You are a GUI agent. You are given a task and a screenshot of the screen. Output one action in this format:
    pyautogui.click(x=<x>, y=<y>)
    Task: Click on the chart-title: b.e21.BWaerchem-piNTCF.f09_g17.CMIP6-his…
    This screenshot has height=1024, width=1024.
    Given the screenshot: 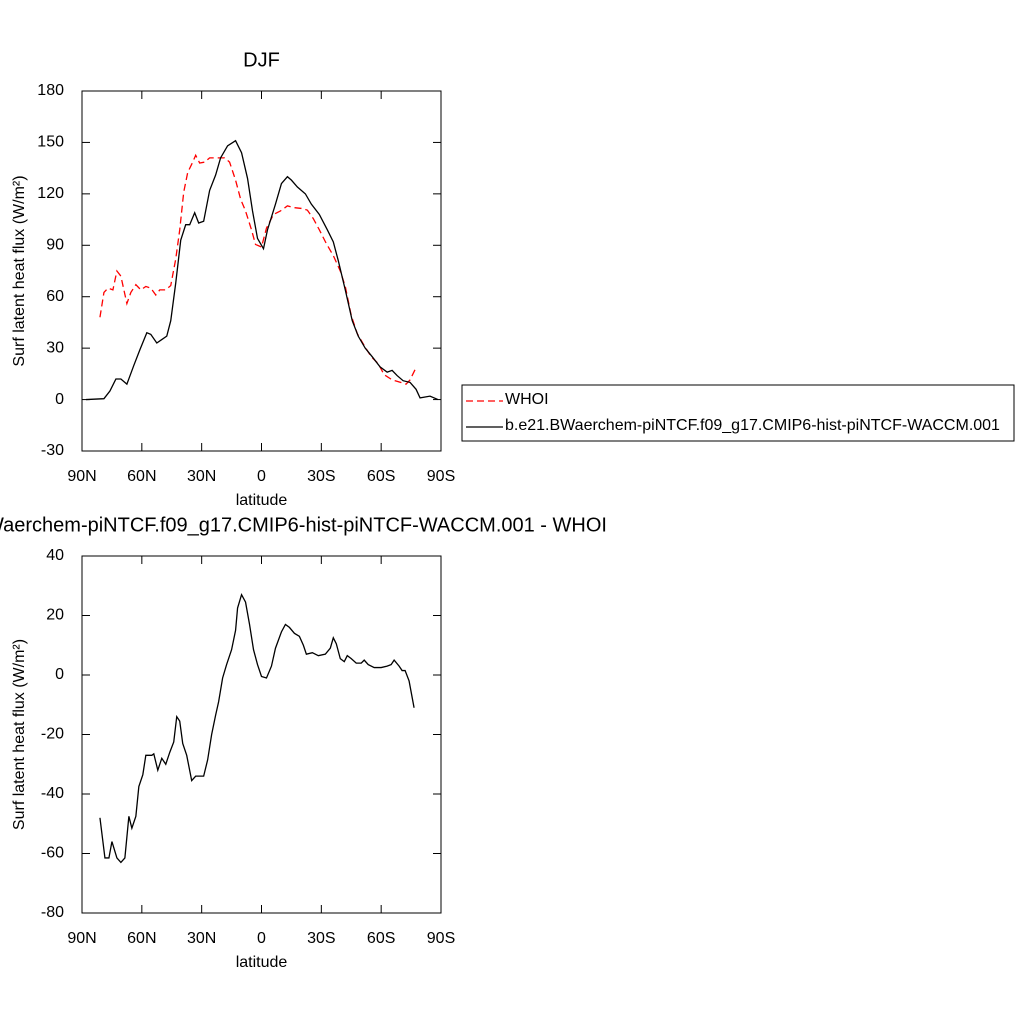 What is the action you would take?
    pyautogui.click(x=303, y=525)
    